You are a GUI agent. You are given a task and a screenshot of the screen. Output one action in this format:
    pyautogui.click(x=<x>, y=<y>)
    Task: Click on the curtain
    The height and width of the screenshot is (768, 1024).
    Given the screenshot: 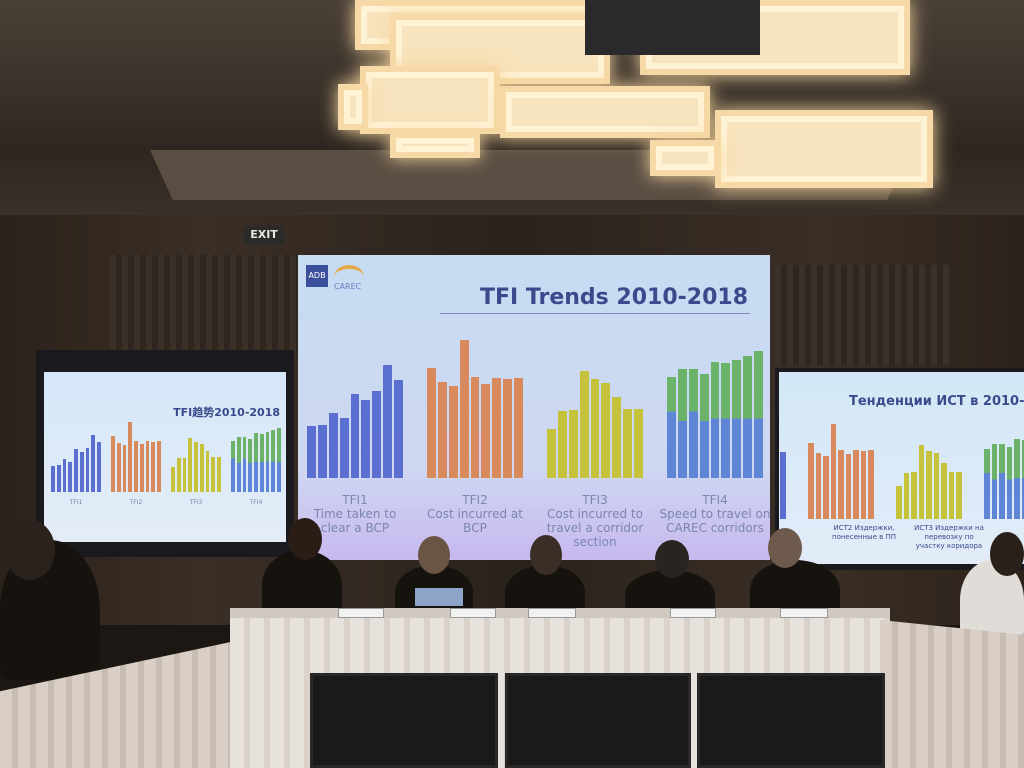 What is the action you would take?
    pyautogui.click(x=205, y=305)
    